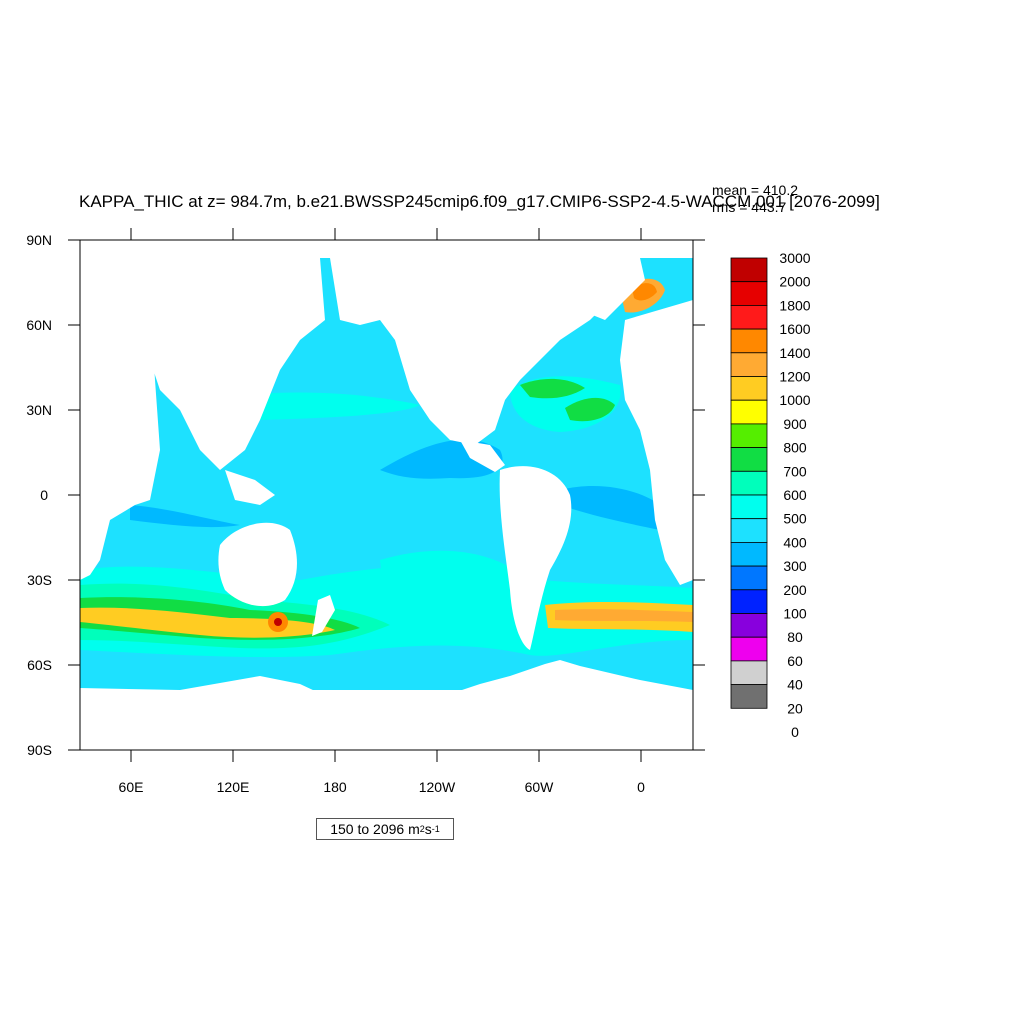 This screenshot has width=1024, height=1024. What do you see at coordinates (795, 637) in the screenshot?
I see `colorbar-label: 80` at bounding box center [795, 637].